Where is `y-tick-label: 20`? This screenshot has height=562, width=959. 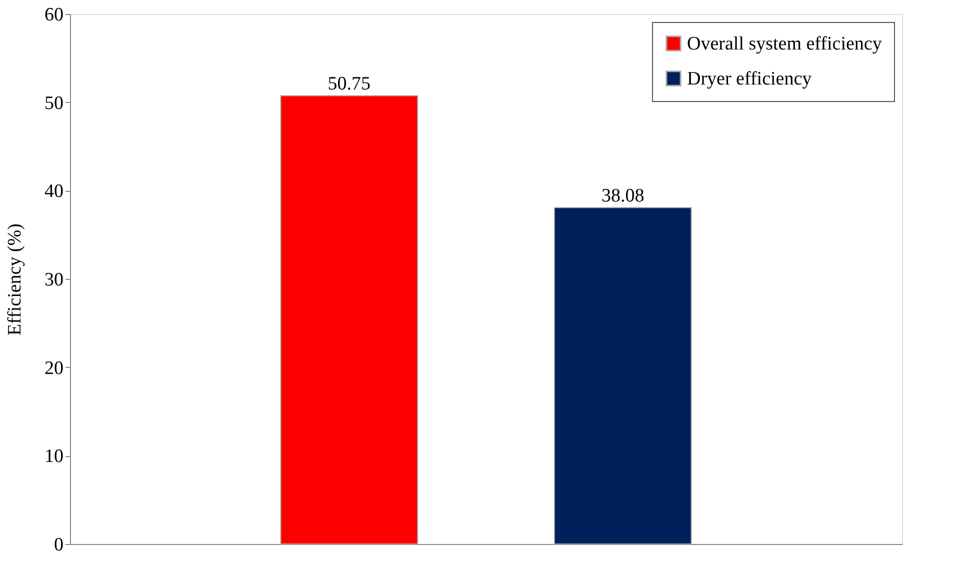 y-tick-label: 20 is located at coordinates (54, 368).